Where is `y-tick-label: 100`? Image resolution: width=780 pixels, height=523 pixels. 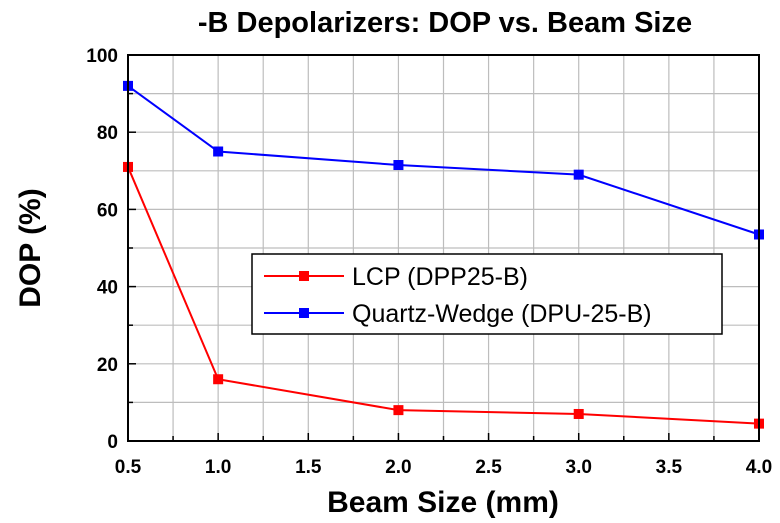 y-tick-label: 100 is located at coordinates (102, 56).